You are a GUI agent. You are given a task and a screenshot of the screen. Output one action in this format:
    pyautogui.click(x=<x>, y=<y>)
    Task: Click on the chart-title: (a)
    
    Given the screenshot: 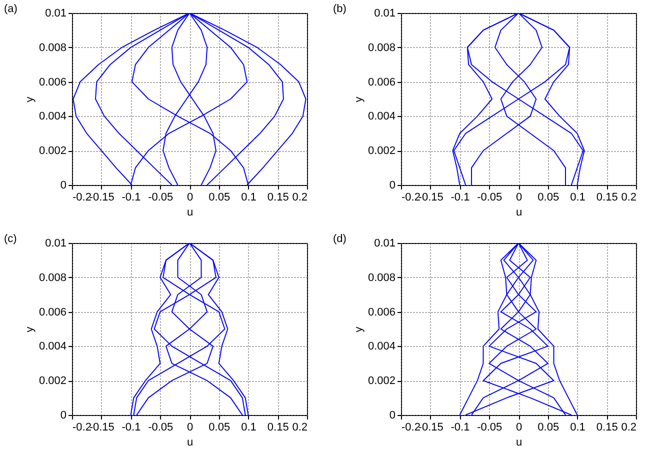 What is the action you would take?
    pyautogui.click(x=11, y=9)
    